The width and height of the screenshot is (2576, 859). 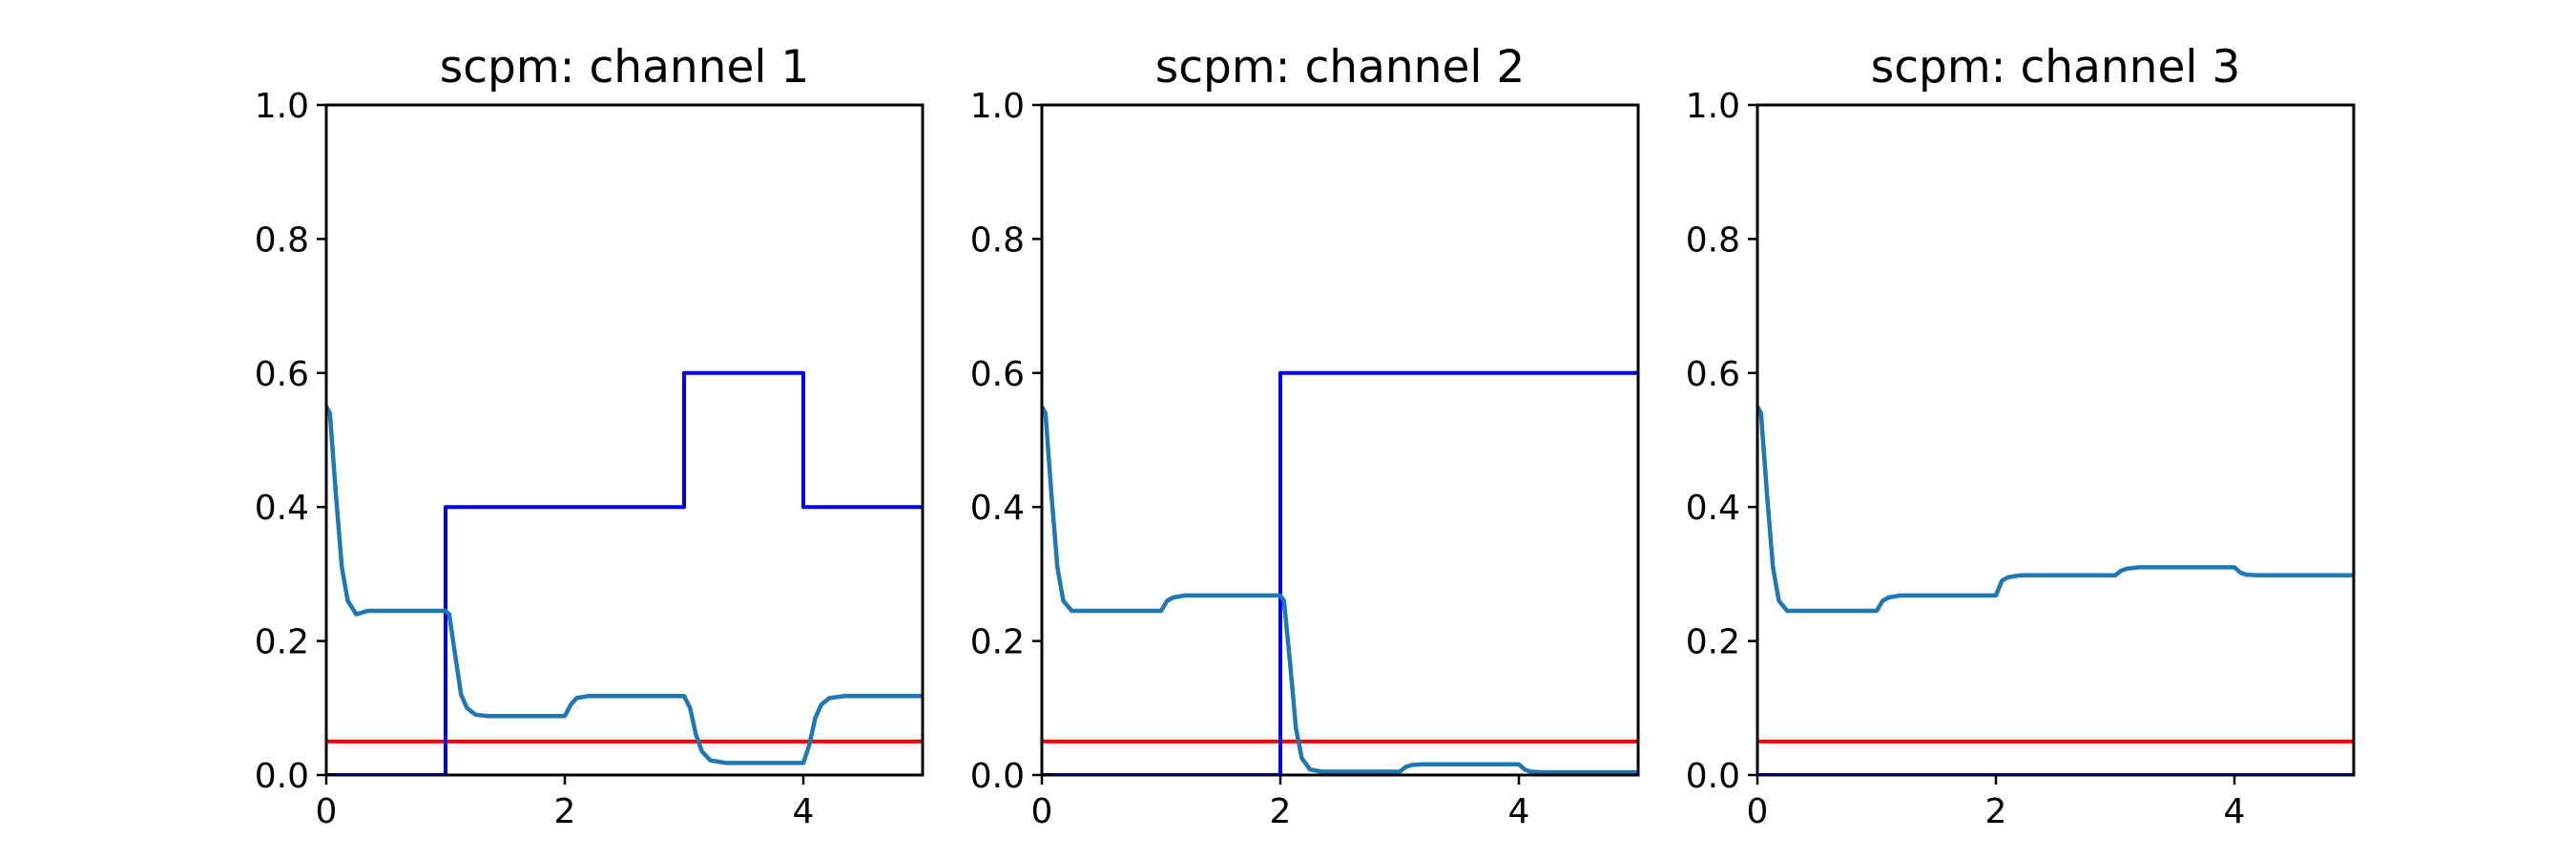 I want to click on panel-title: scpm: channel 1, so click(x=625, y=67).